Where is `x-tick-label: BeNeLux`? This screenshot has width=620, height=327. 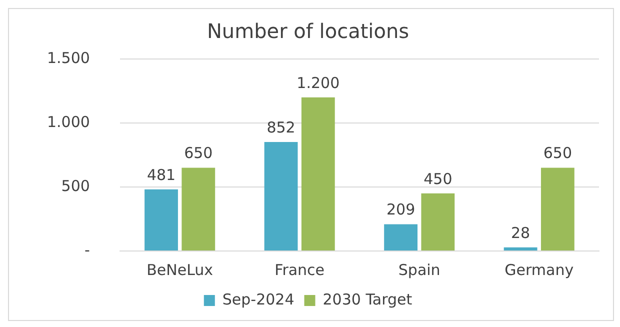 x-tick-label: BeNeLux is located at coordinates (180, 269).